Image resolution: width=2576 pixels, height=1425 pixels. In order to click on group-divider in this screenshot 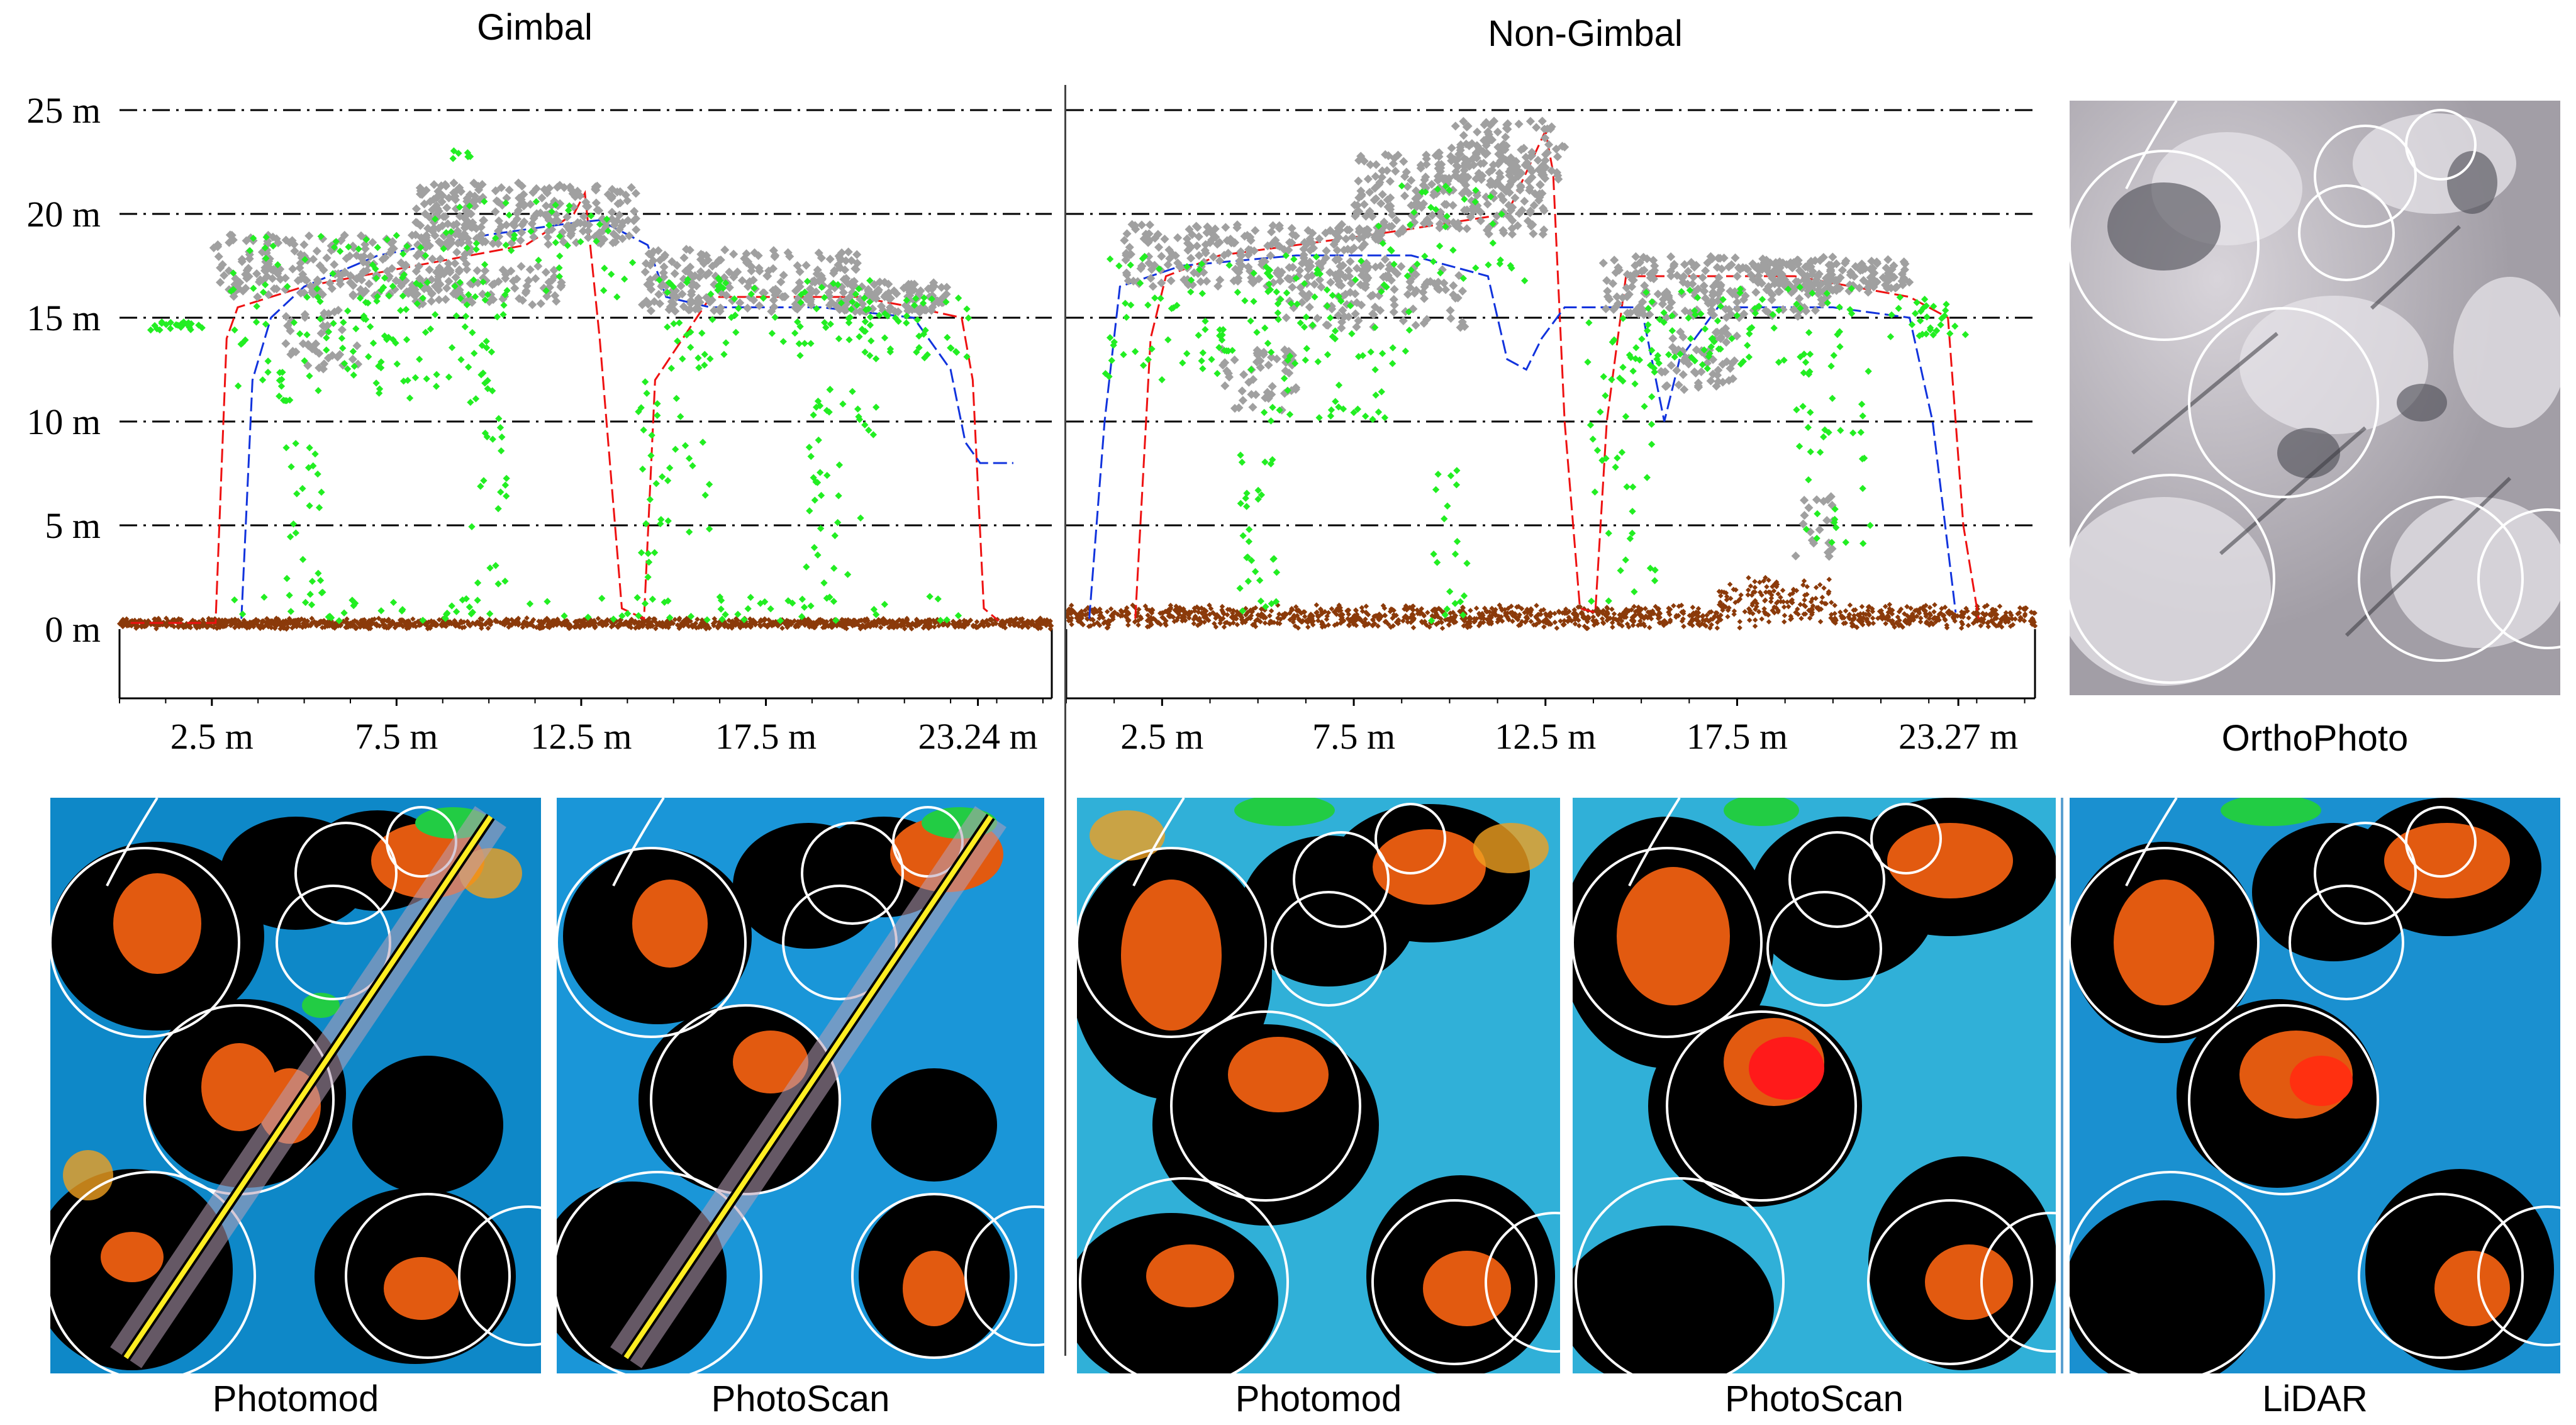, I will do `click(1065, 720)`.